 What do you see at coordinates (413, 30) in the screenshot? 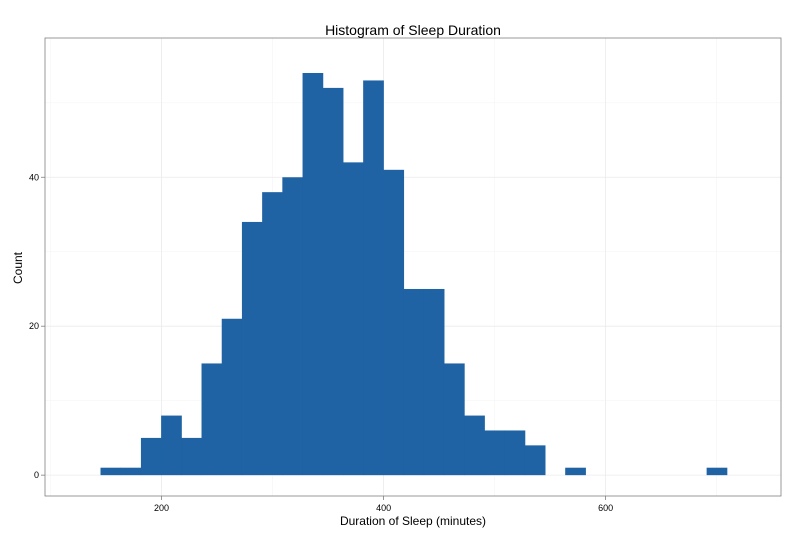
I see `chart-title: Histogram of Sleep Duration` at bounding box center [413, 30].